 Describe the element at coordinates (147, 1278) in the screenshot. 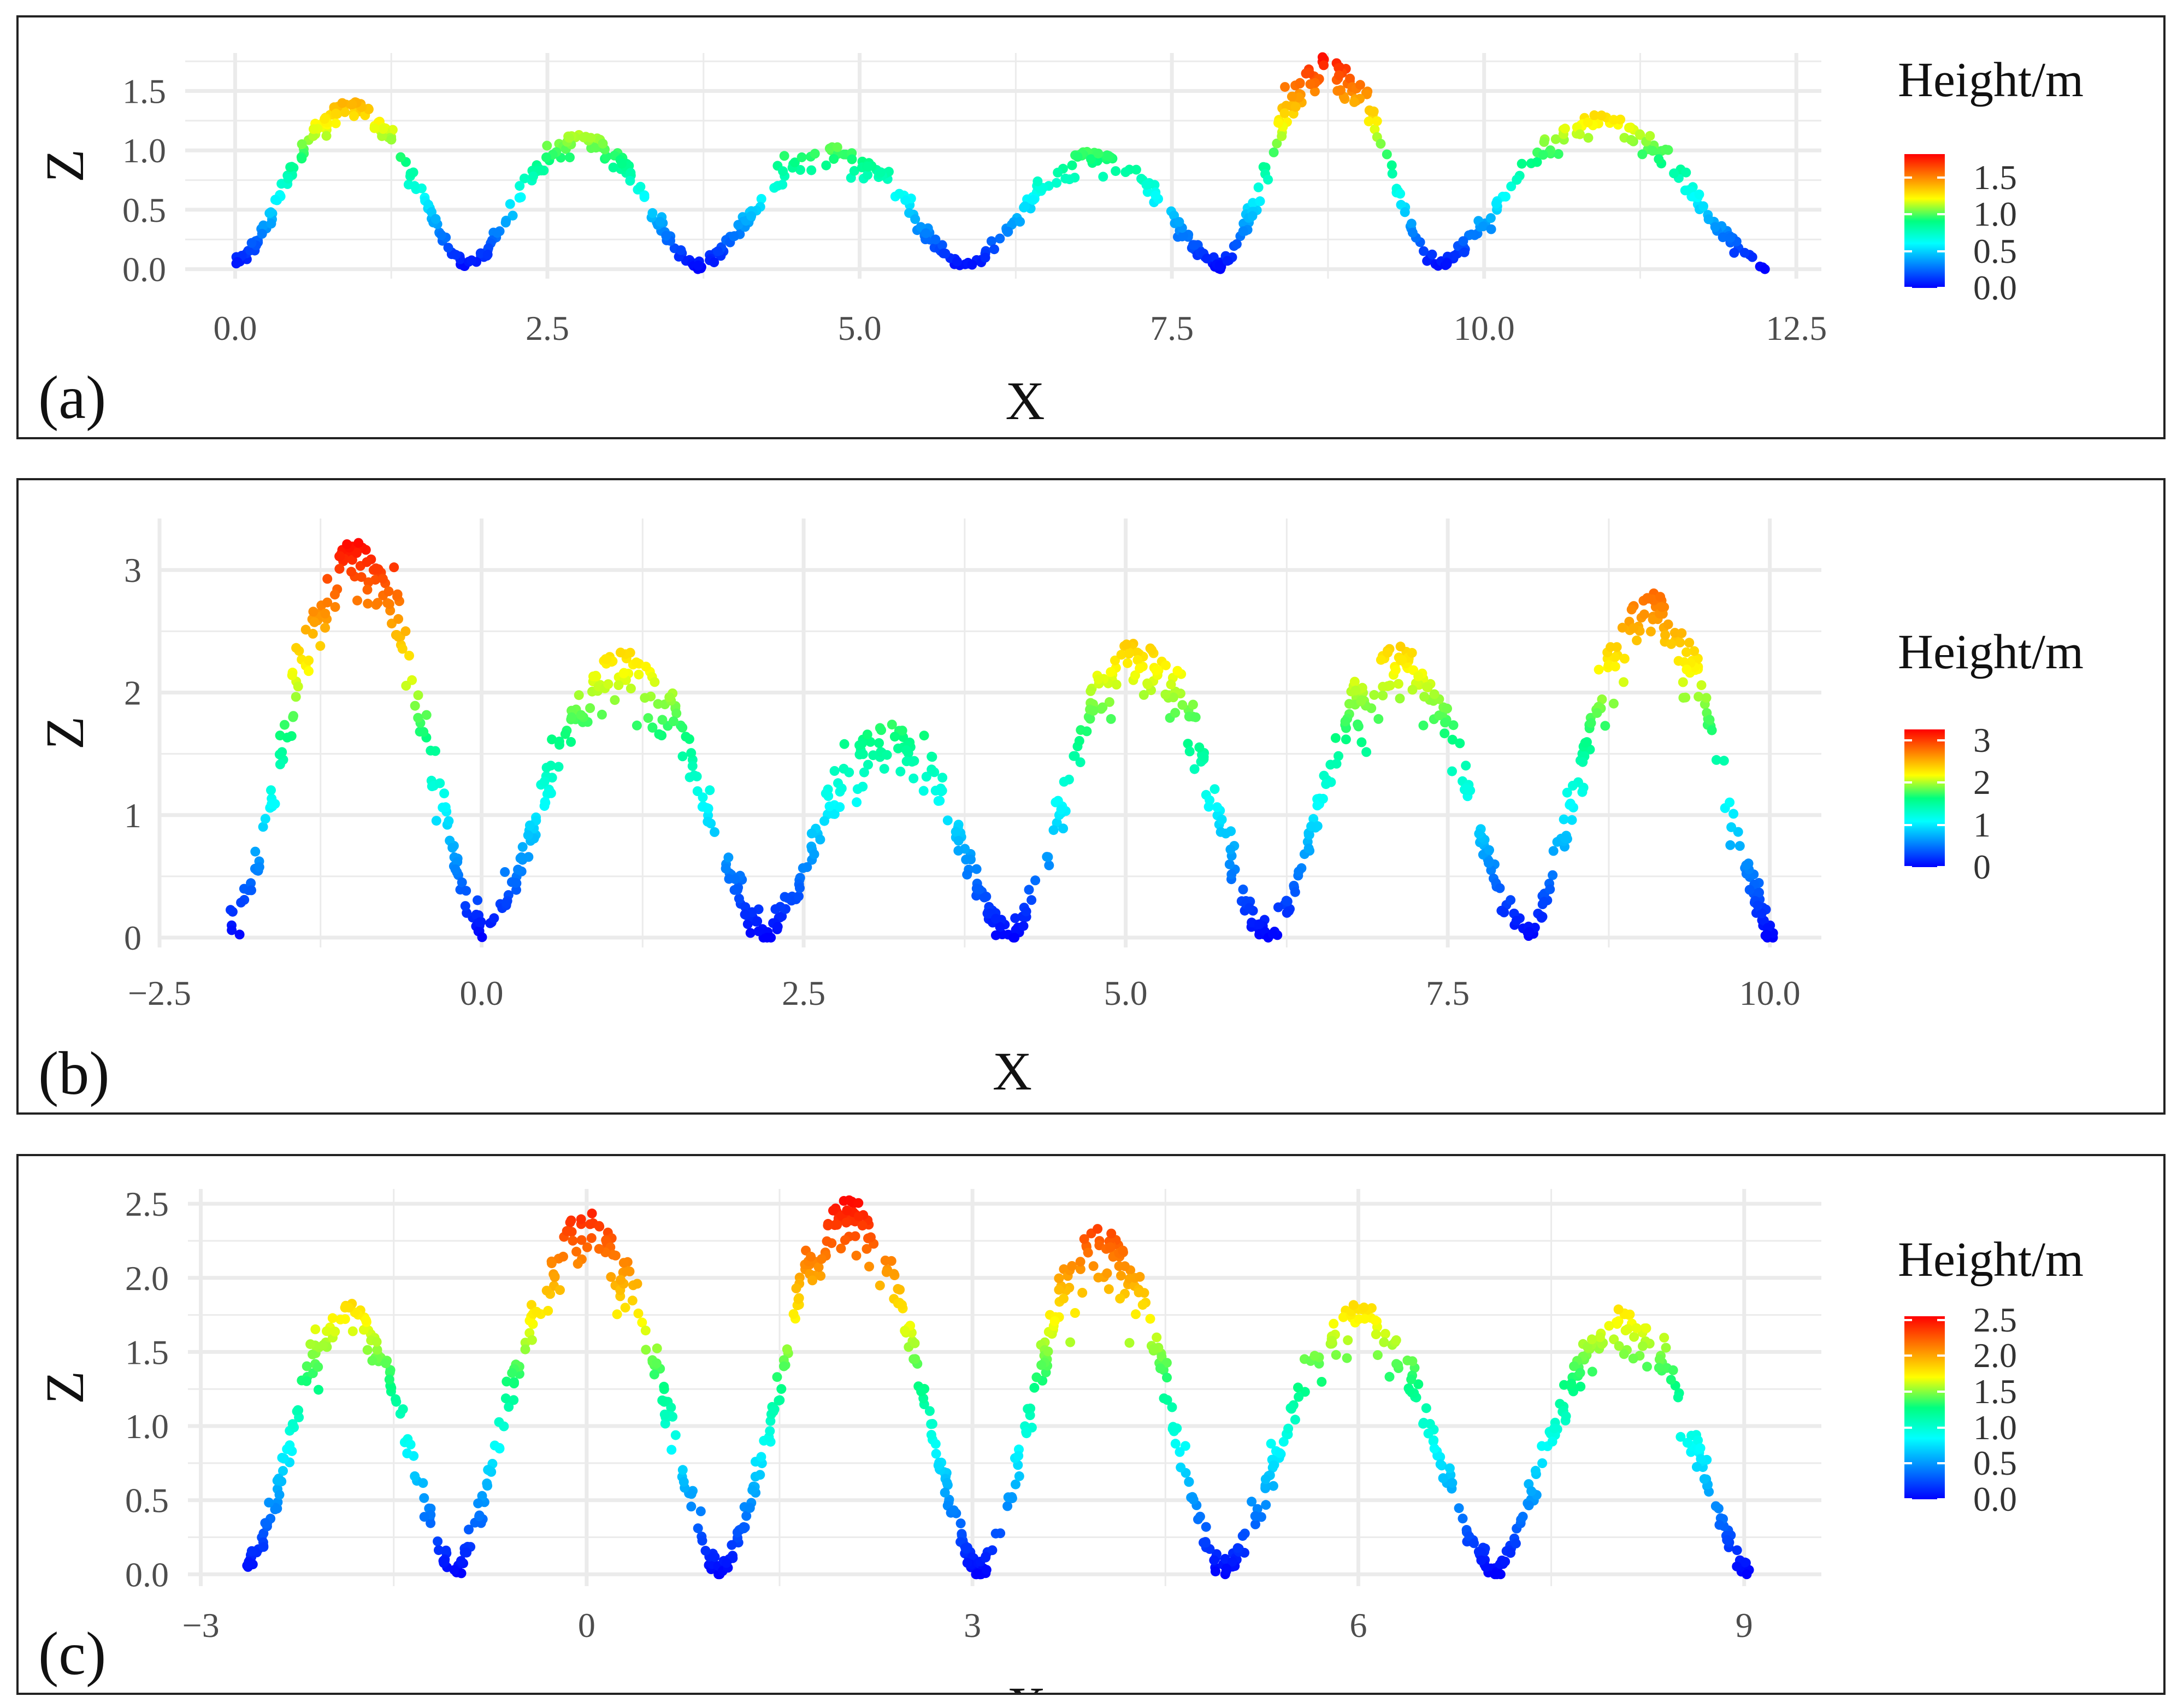

I see `y-tick-label: 2.0` at that location.